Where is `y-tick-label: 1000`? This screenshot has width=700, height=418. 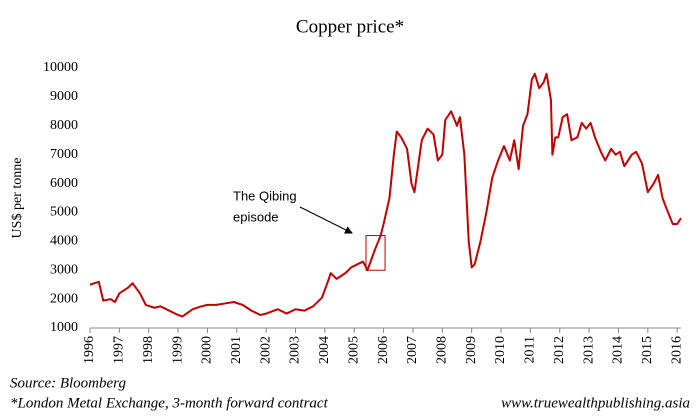 y-tick-label: 1000 is located at coordinates (64, 327).